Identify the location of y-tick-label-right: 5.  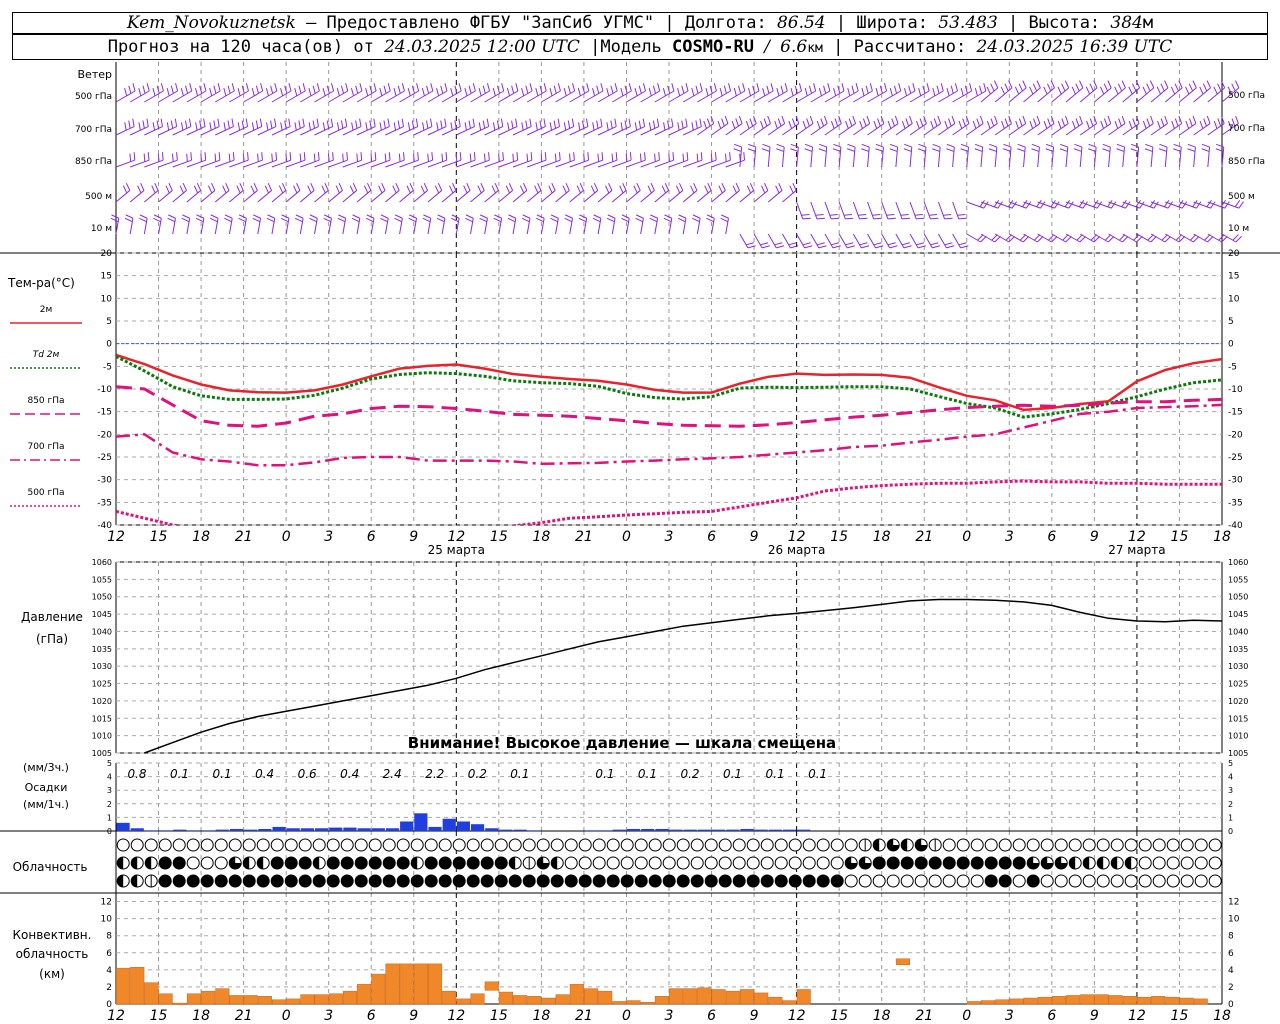
(1230, 763).